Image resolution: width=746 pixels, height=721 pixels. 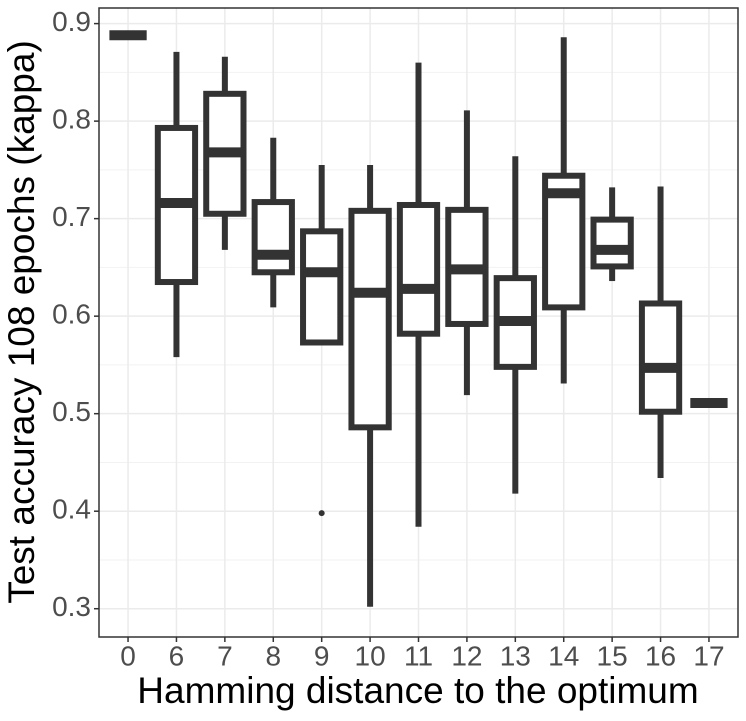 I want to click on x-tick-label: 15, so click(x=612, y=655).